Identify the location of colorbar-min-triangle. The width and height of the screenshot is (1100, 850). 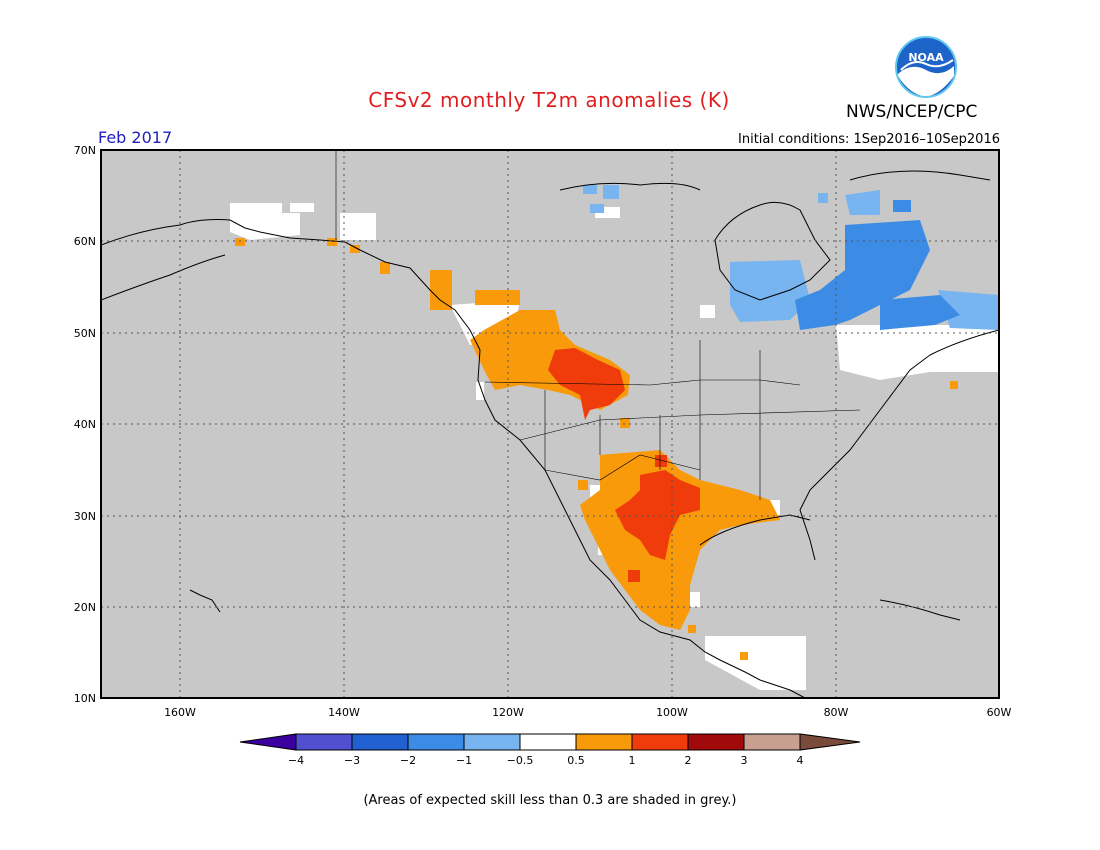
(268, 742).